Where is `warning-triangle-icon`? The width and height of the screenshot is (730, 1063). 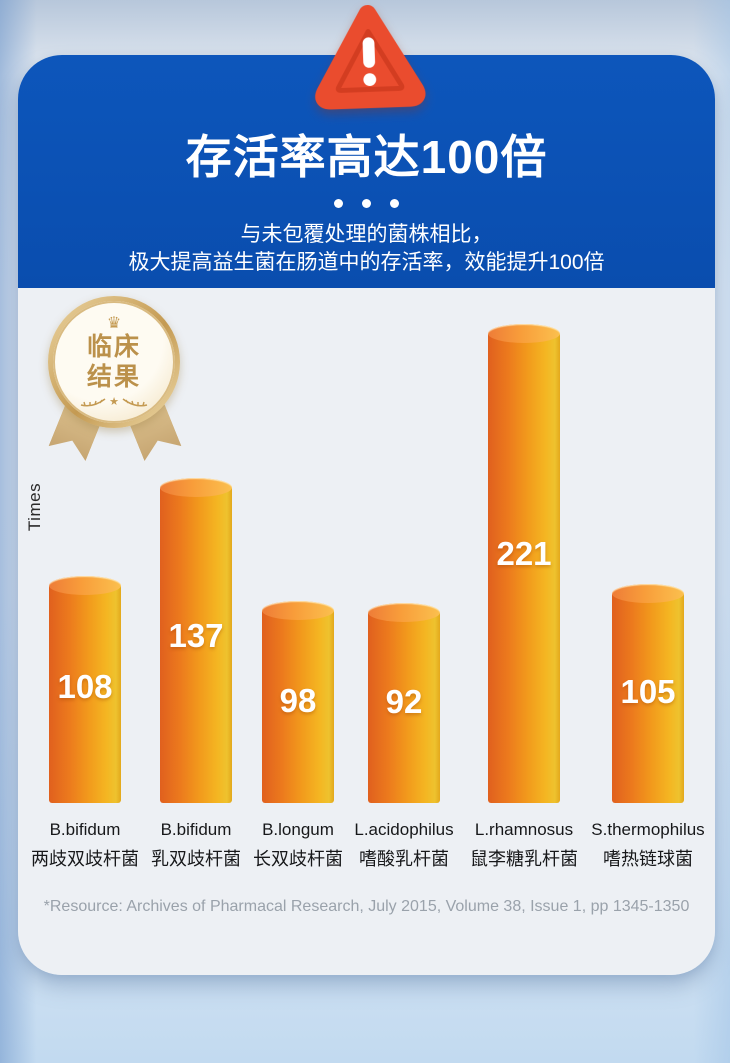 warning-triangle-icon is located at coordinates (370, 57).